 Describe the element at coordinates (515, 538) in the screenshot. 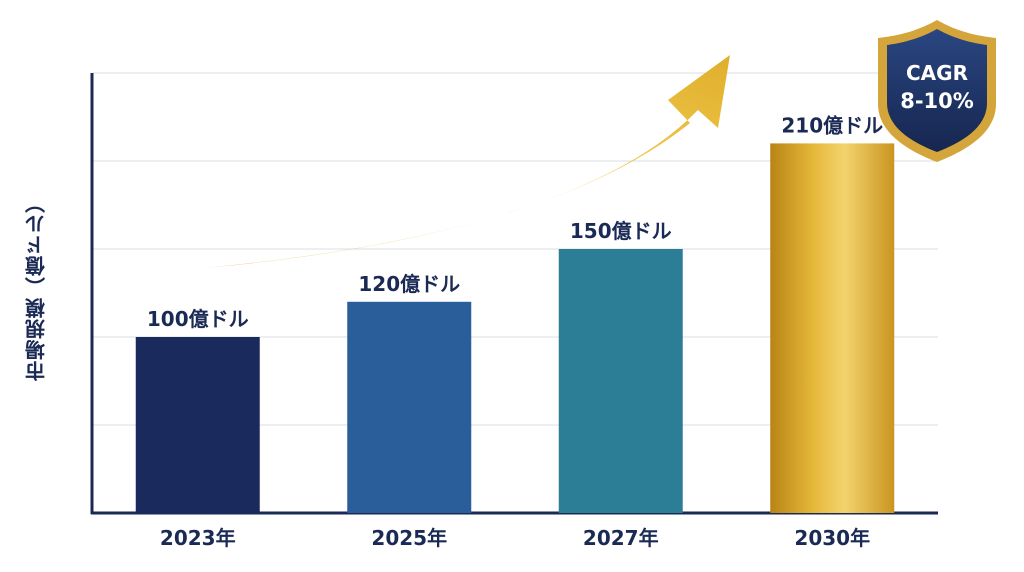

I see `x-tick-labels: 2023年 2025年 2027年 2030年` at that location.